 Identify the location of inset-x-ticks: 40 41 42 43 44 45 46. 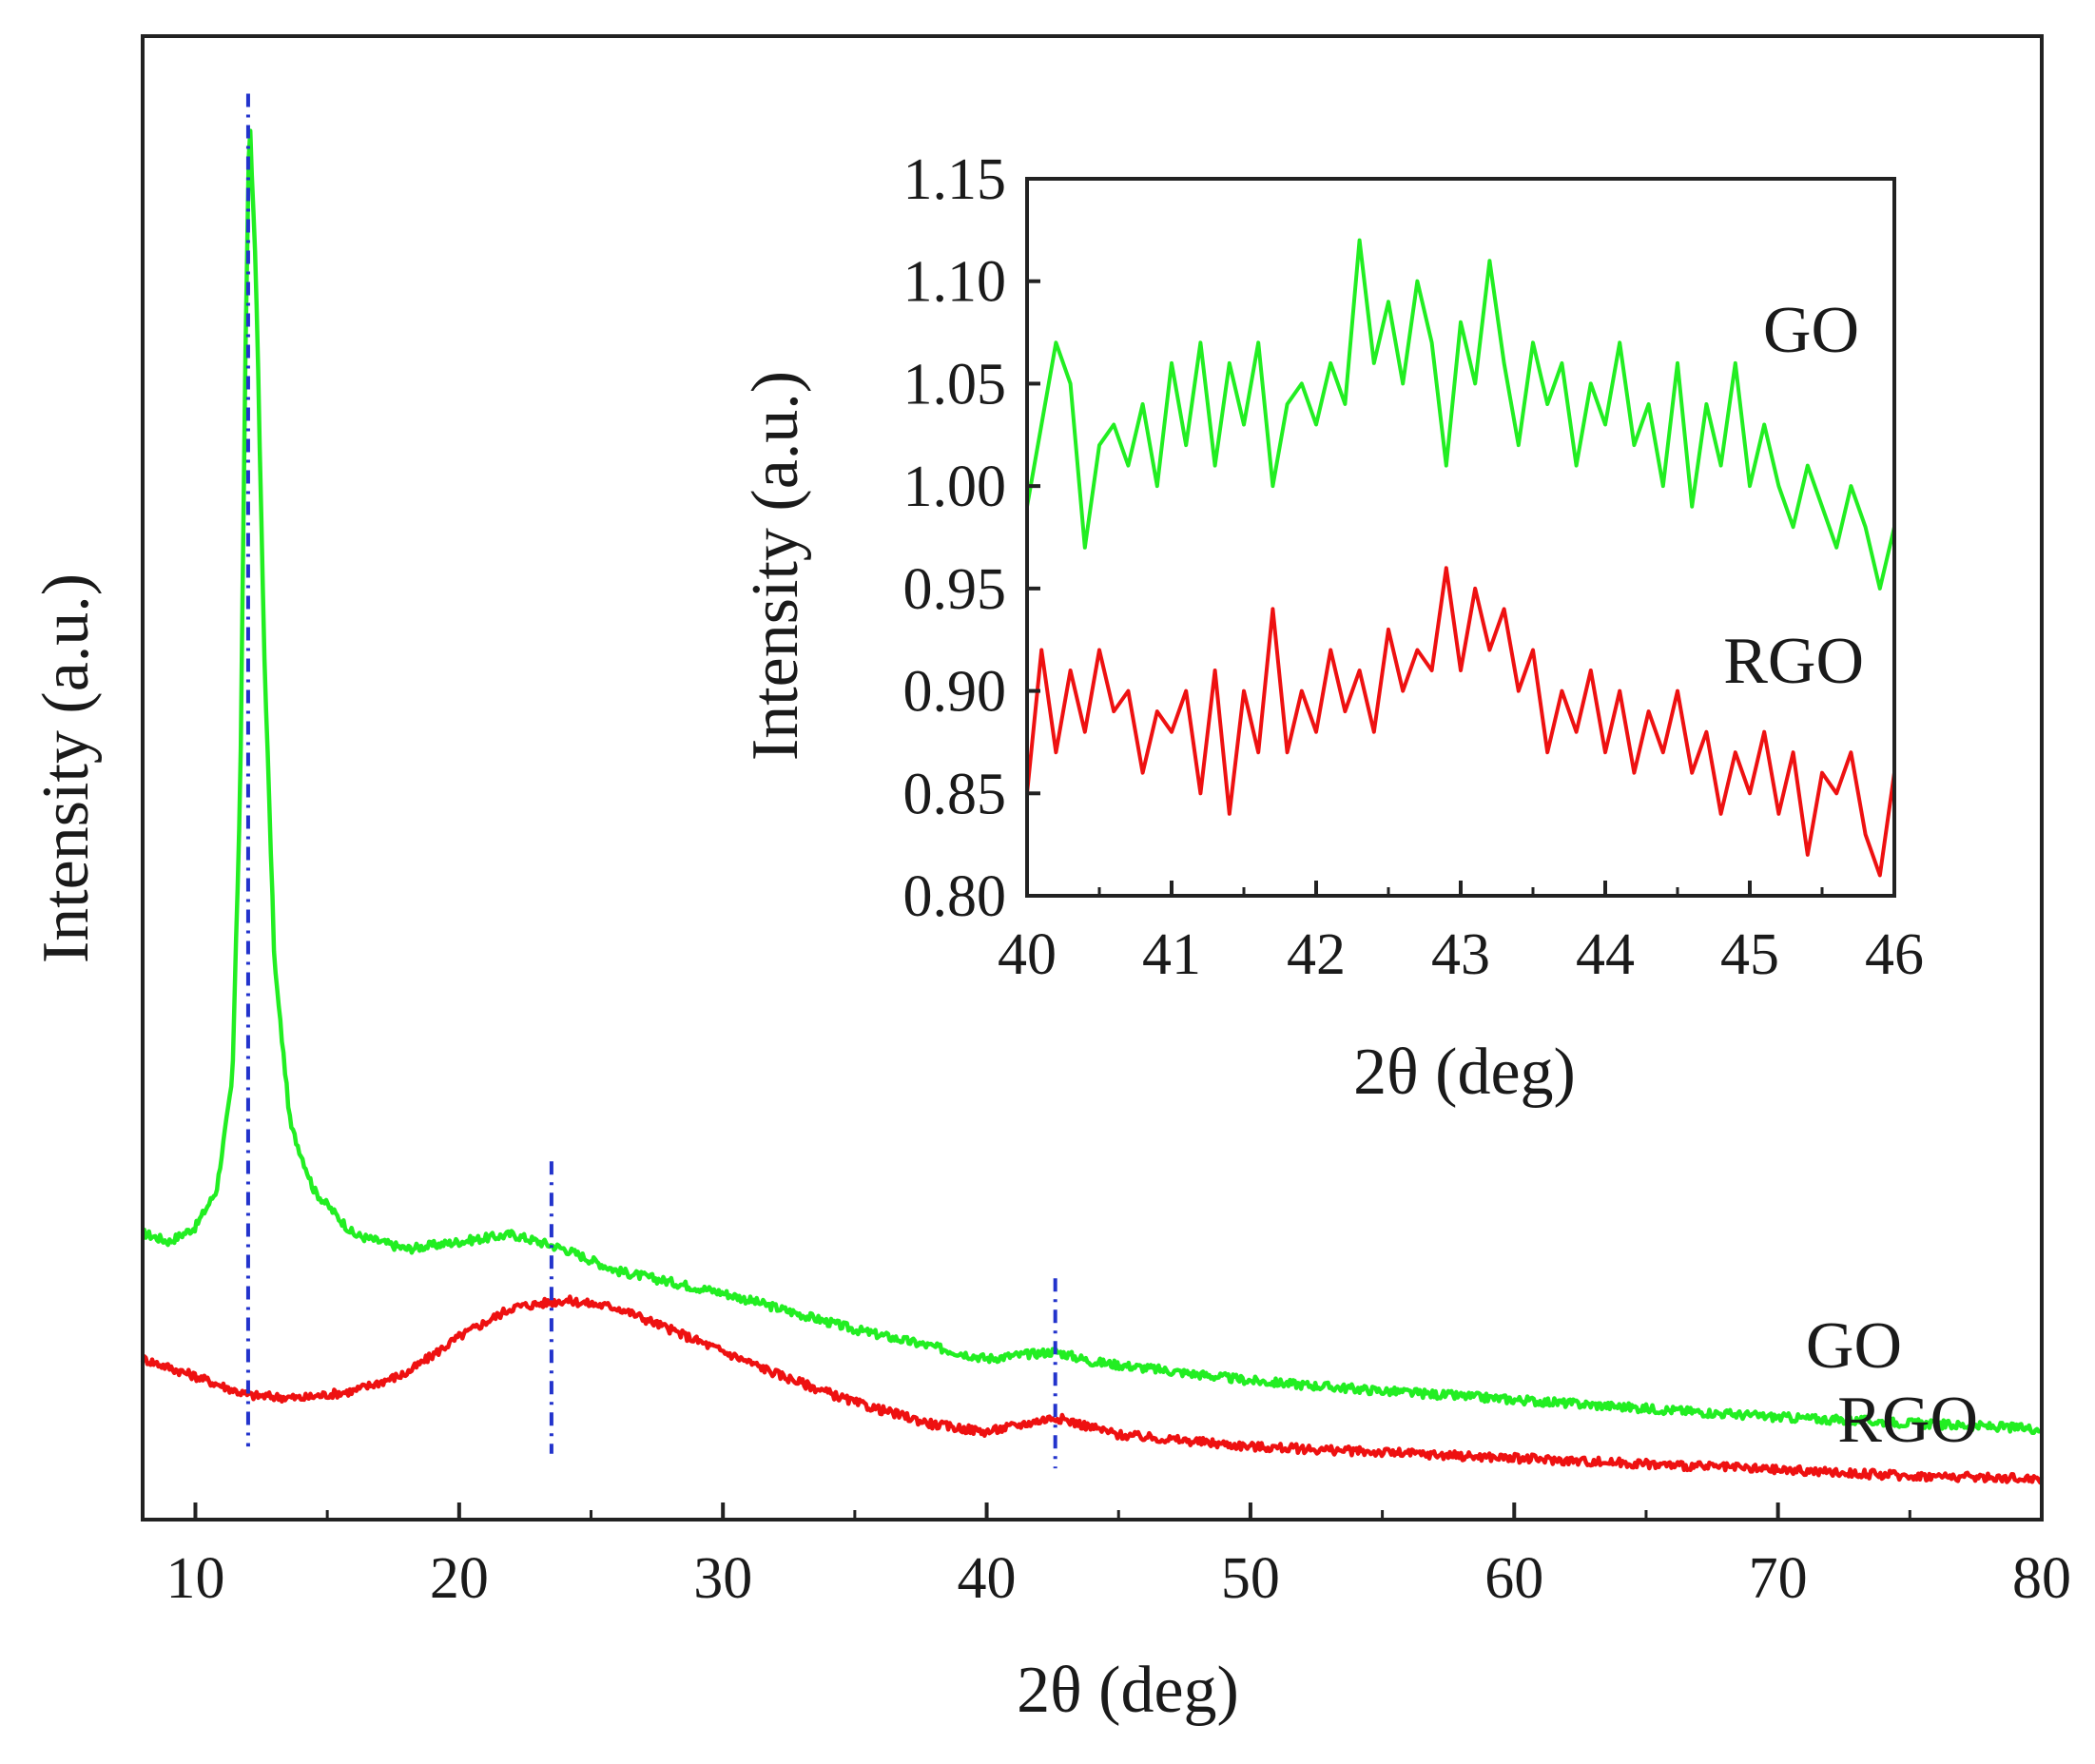
(1461, 934).